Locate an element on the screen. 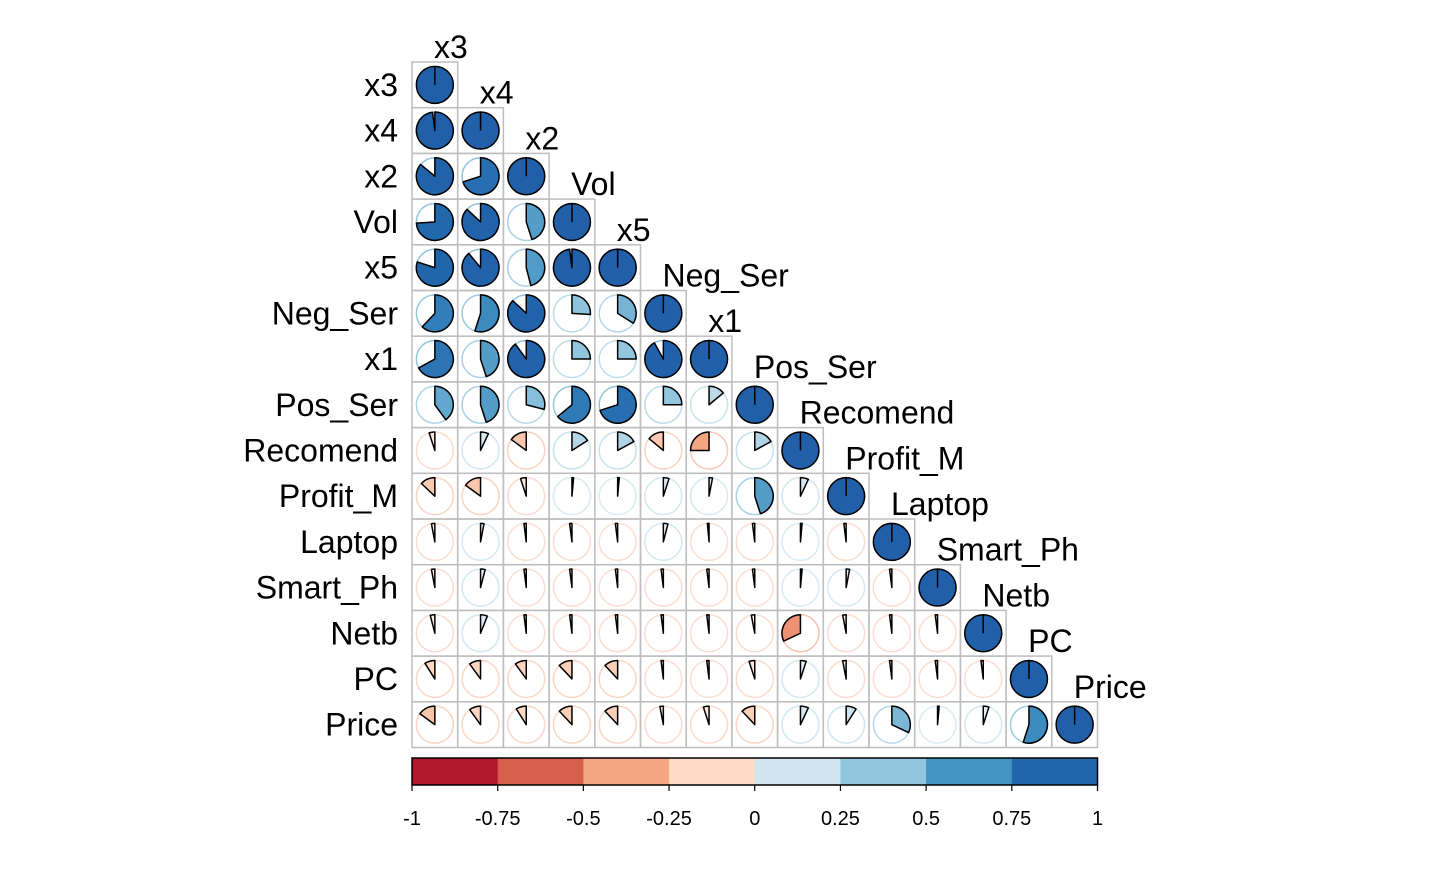 This screenshot has height=869, width=1440. pie-wedge-Netb-x2 is located at coordinates (525, 624).